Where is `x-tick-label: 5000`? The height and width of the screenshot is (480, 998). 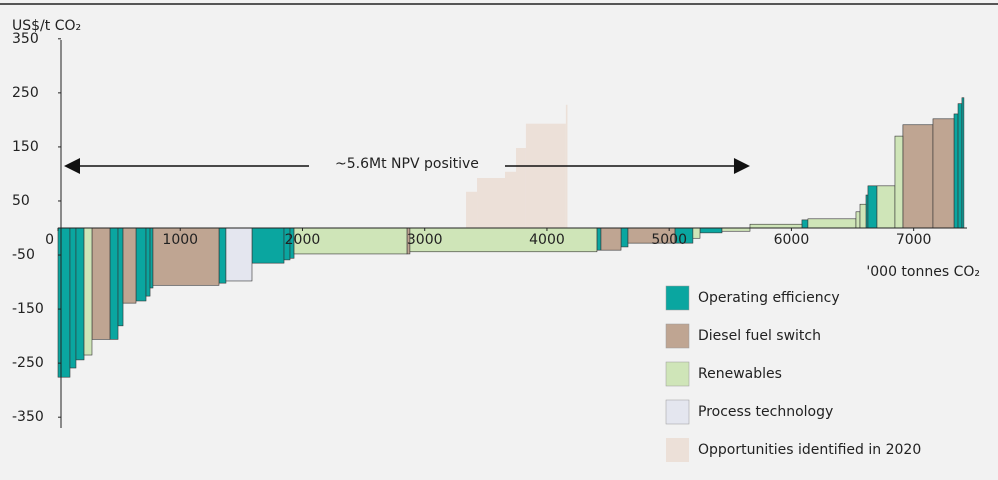 x-tick-label: 5000 is located at coordinates (669, 240).